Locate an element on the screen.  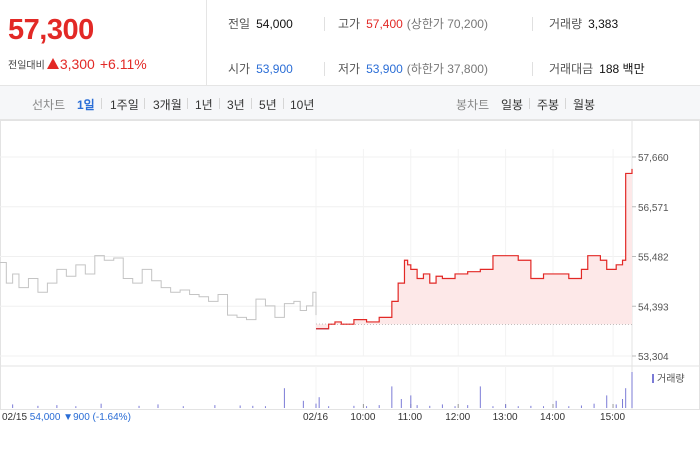
current-price: 57,300 is located at coordinates (51, 30).